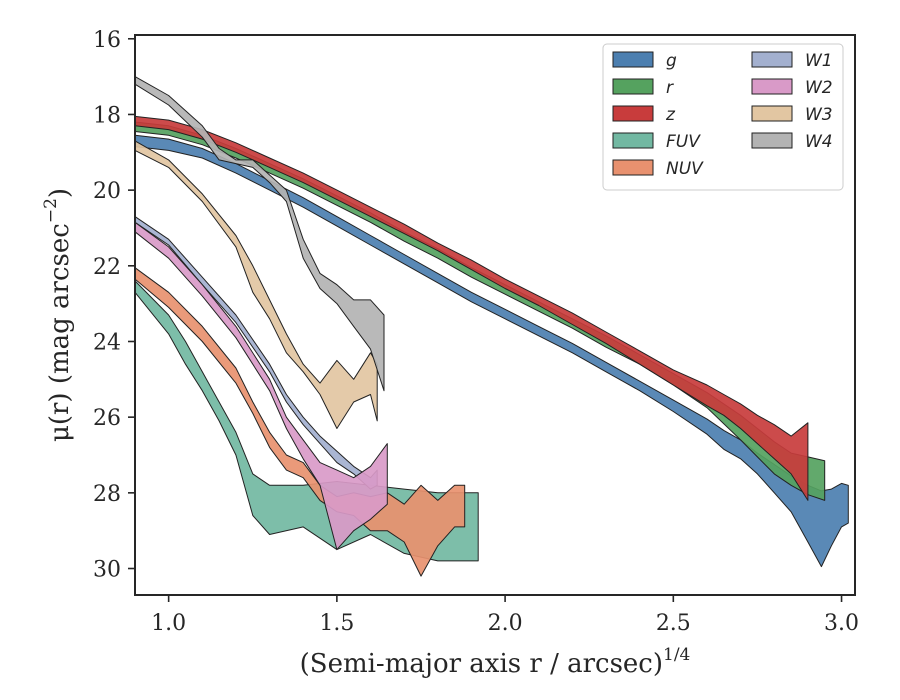 This screenshot has height=700, width=900. I want to click on legend-item-fuv: FUV, so click(656, 142).